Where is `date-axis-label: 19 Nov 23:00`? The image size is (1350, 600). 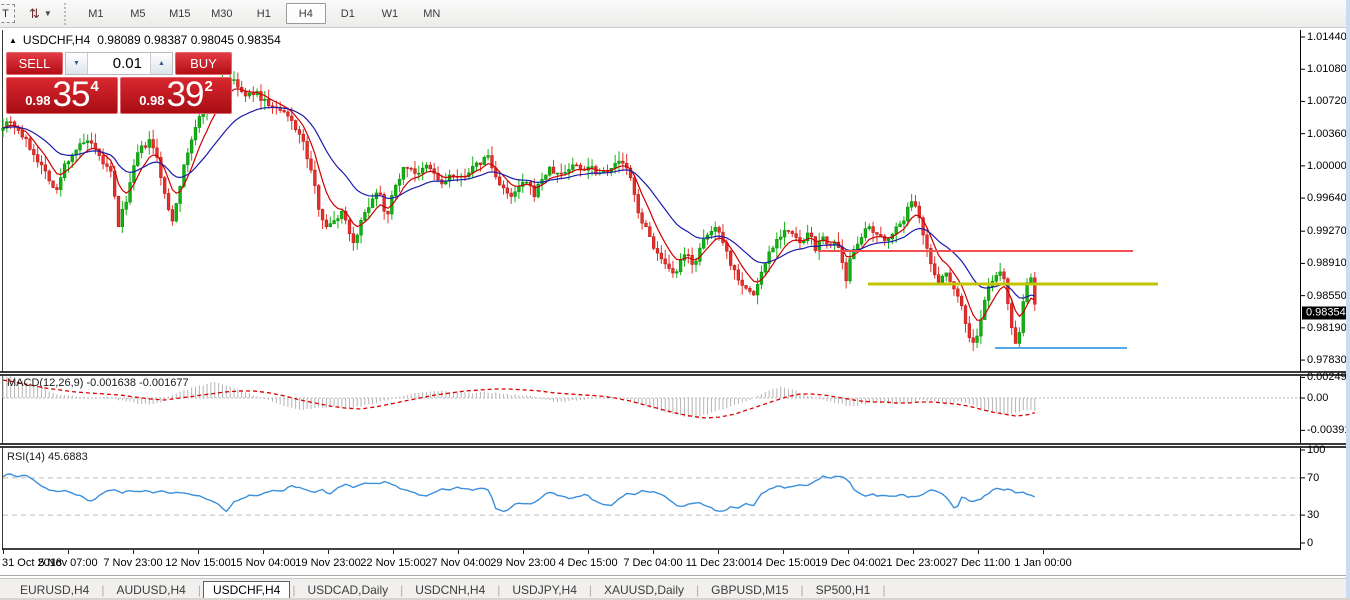 date-axis-label: 19 Nov 23:00 is located at coordinates (328, 563).